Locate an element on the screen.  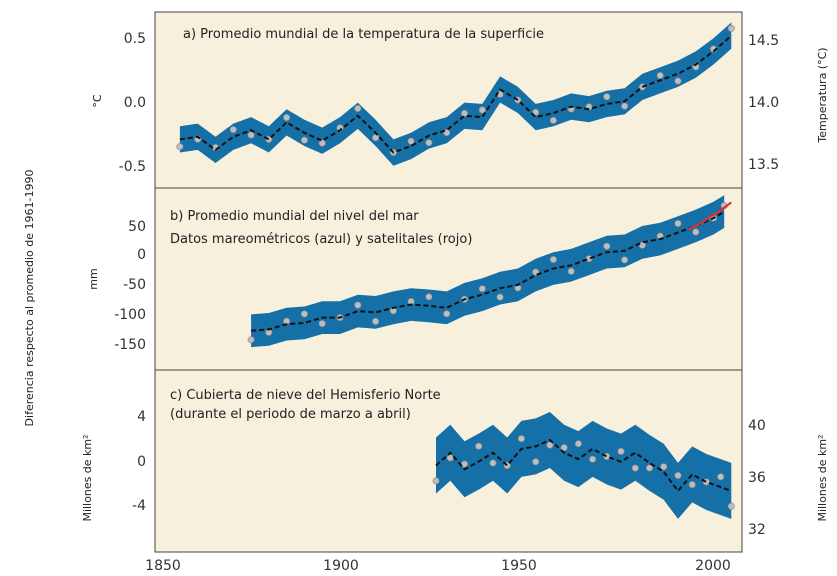
panel-a-ytick: 0.5 is located at coordinates (135, 39).